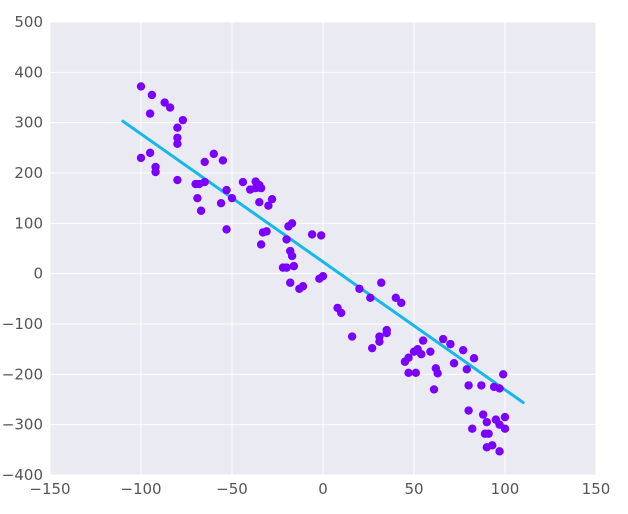 Image resolution: width=628 pixels, height=514 pixels. I want to click on y-tick-label: −300, so click(22, 425).